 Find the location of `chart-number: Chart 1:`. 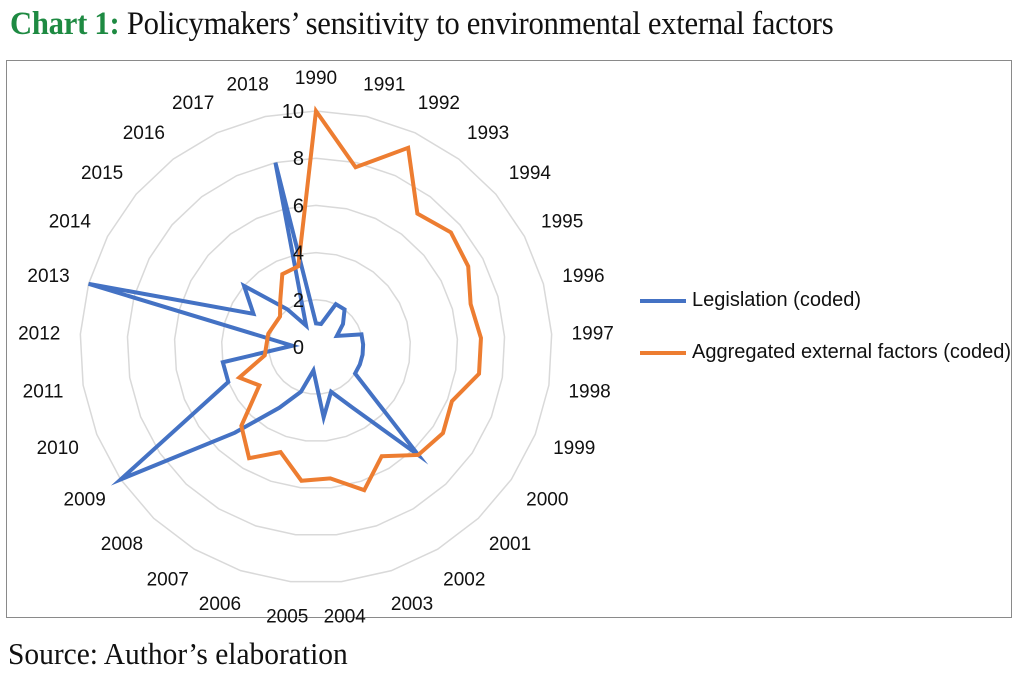

chart-number: Chart 1: is located at coordinates (65, 24).